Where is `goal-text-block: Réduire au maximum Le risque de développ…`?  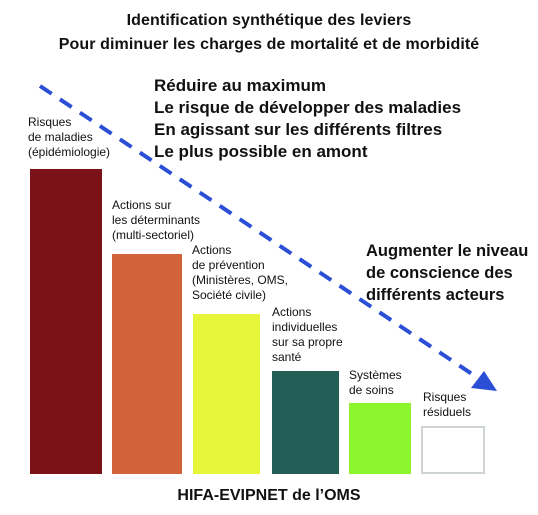 goal-text-block: Réduire au maximum Le risque de développ… is located at coordinates (307, 119).